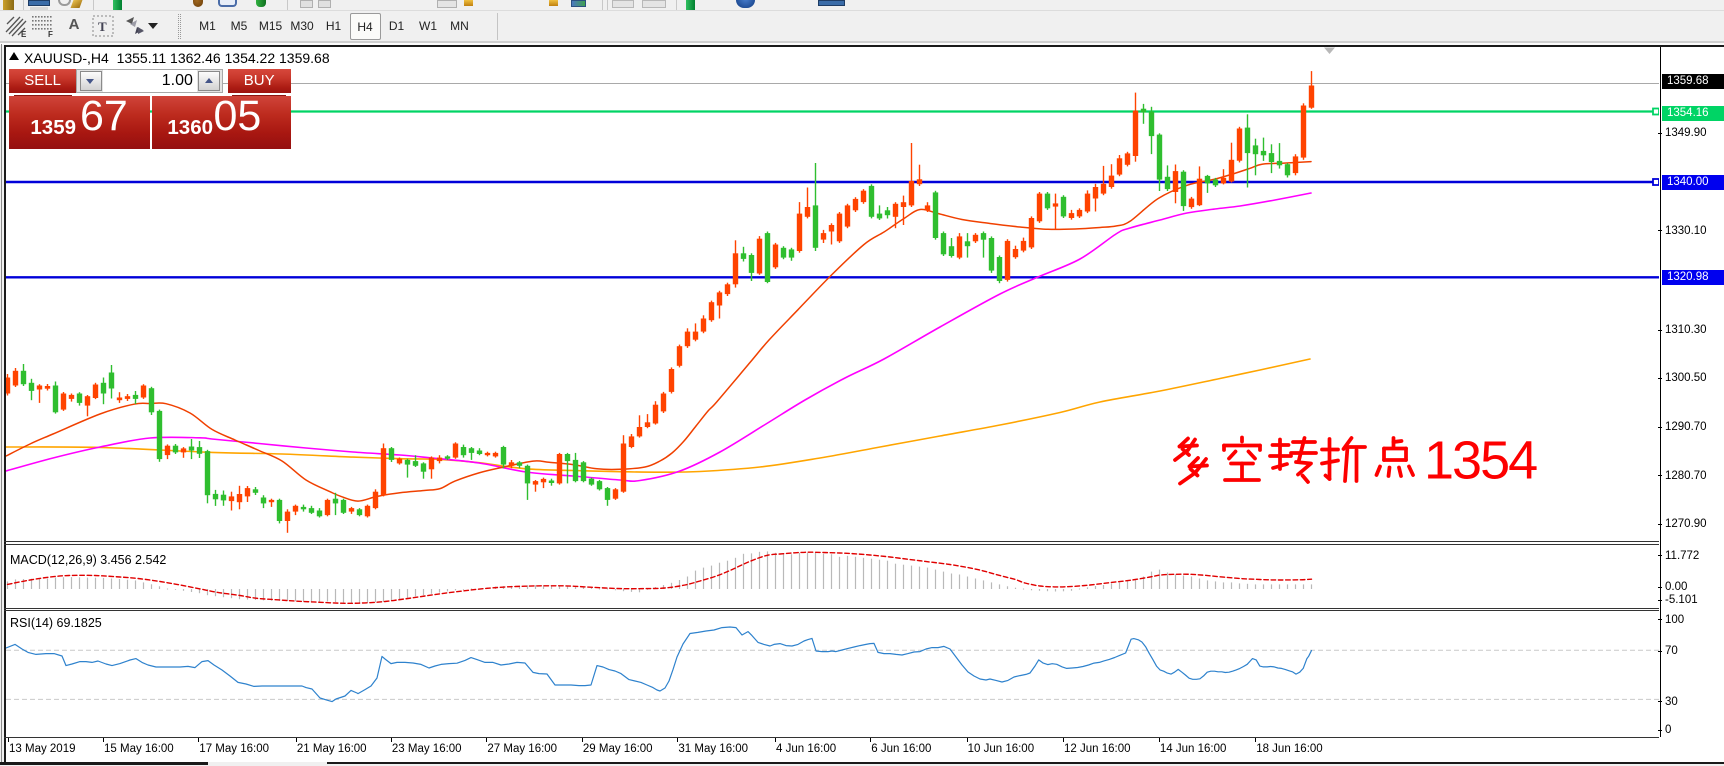  What do you see at coordinates (24, 34) in the screenshot?
I see `svg-text: E` at bounding box center [24, 34].